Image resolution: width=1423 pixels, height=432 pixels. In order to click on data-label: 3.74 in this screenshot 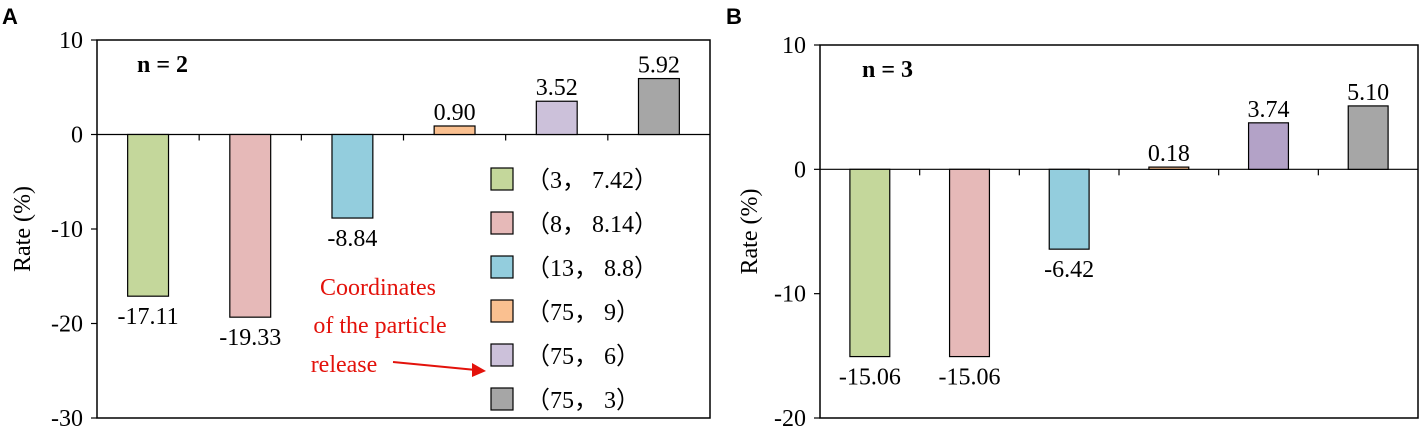, I will do `click(1269, 110)`.